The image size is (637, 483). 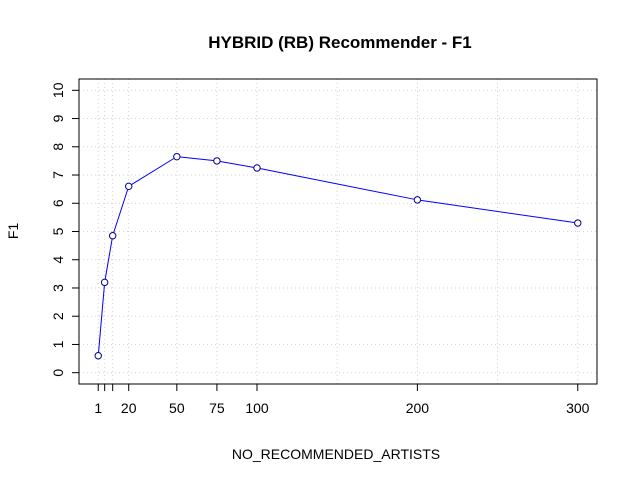 I want to click on y-tick-label: 4, so click(x=58, y=260).